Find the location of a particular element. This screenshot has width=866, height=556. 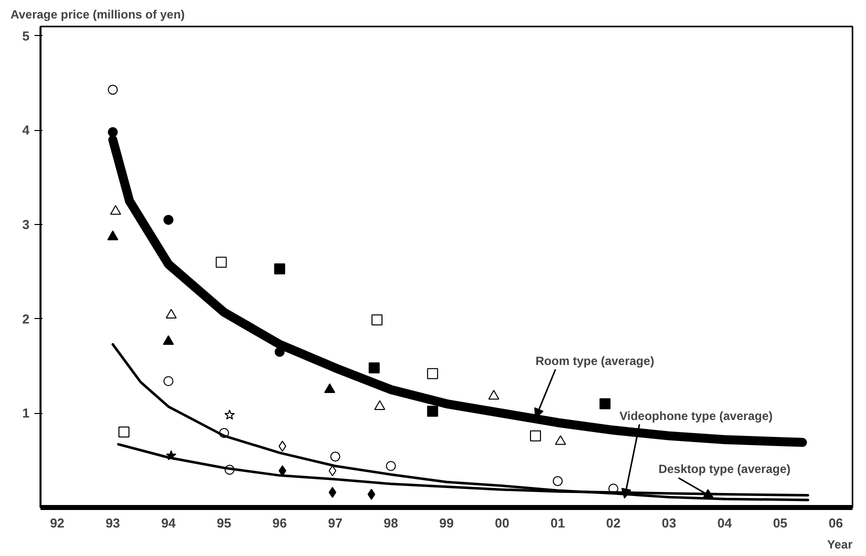

y-tick-label: 4 is located at coordinates (26, 130).